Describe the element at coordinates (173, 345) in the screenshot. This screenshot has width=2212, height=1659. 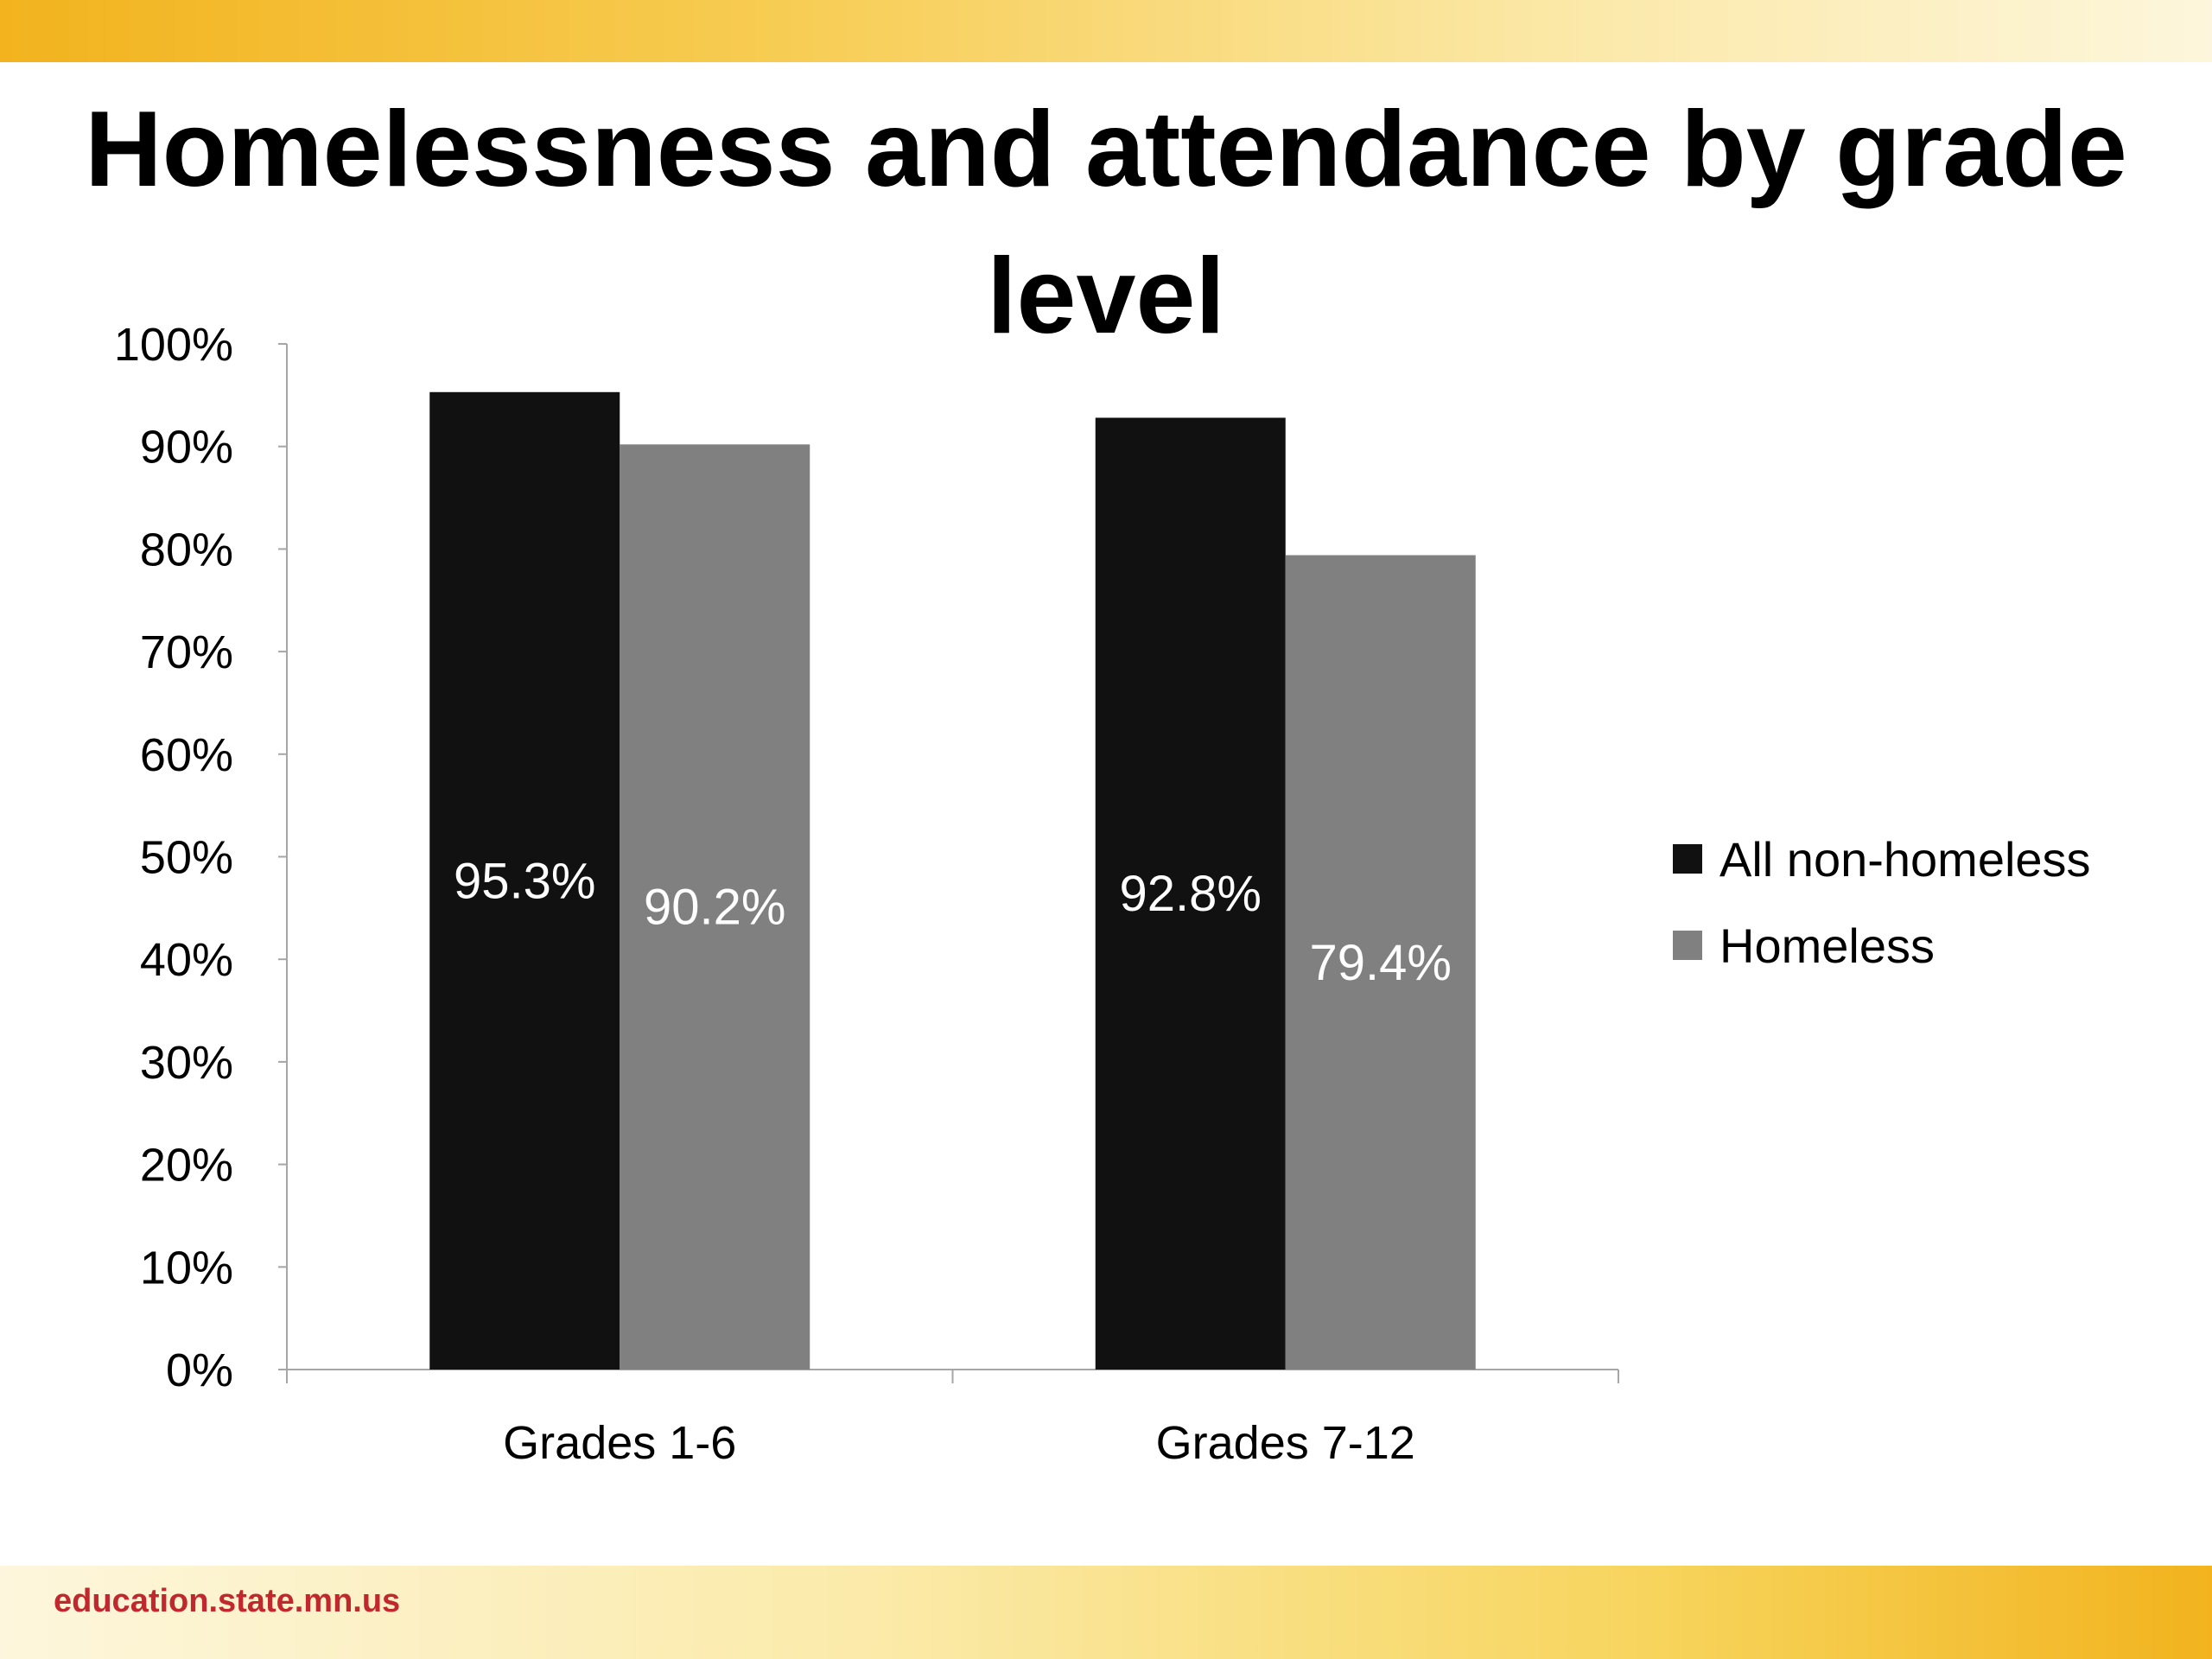
I see `y-tick-label: 100%` at that location.